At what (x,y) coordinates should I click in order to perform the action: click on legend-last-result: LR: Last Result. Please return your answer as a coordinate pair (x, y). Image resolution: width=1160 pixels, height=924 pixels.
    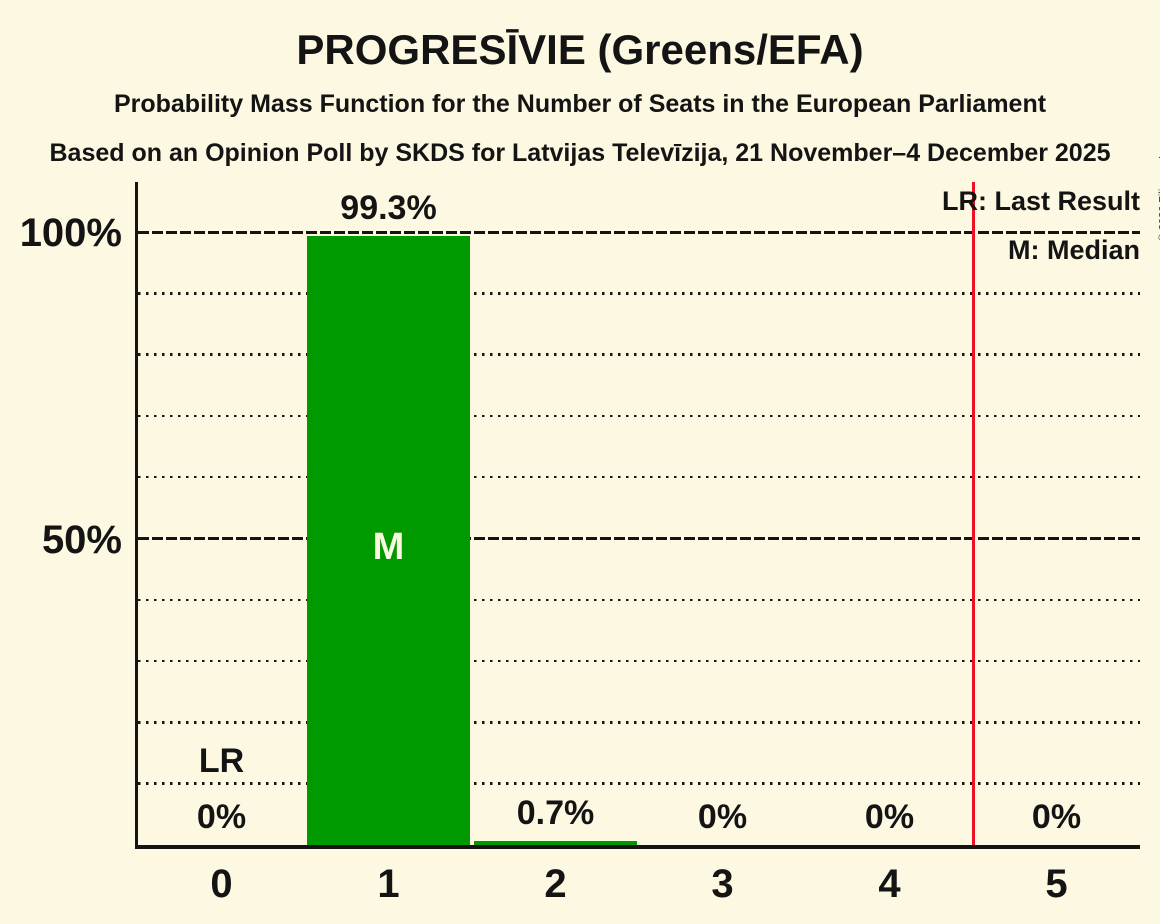
    Looking at the image, I should click on (1040, 201).